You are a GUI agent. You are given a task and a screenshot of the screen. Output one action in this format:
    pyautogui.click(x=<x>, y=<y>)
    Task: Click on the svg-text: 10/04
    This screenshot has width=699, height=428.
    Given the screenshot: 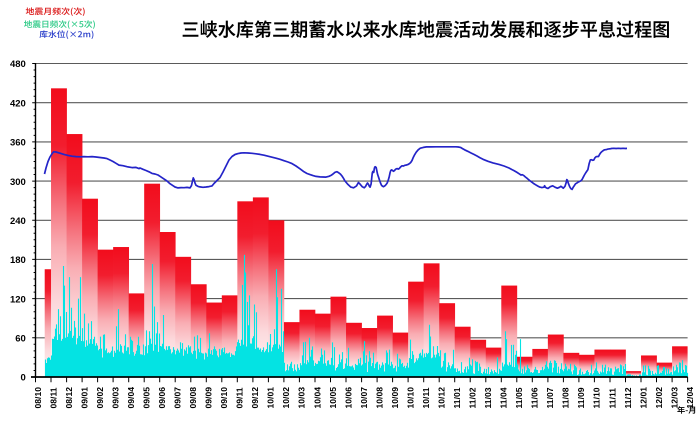 What is the action you would take?
    pyautogui.click(x=317, y=398)
    